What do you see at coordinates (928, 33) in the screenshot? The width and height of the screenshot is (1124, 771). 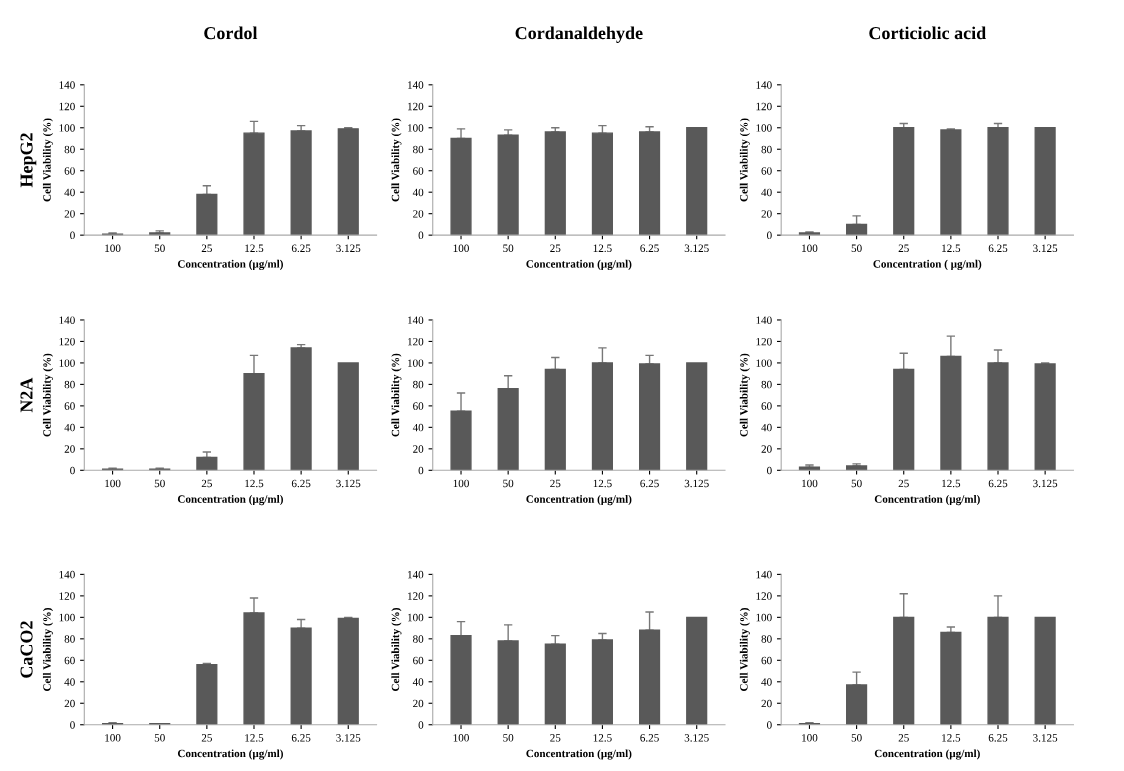 I see `chart-title: Corticiolic acid` at bounding box center [928, 33].